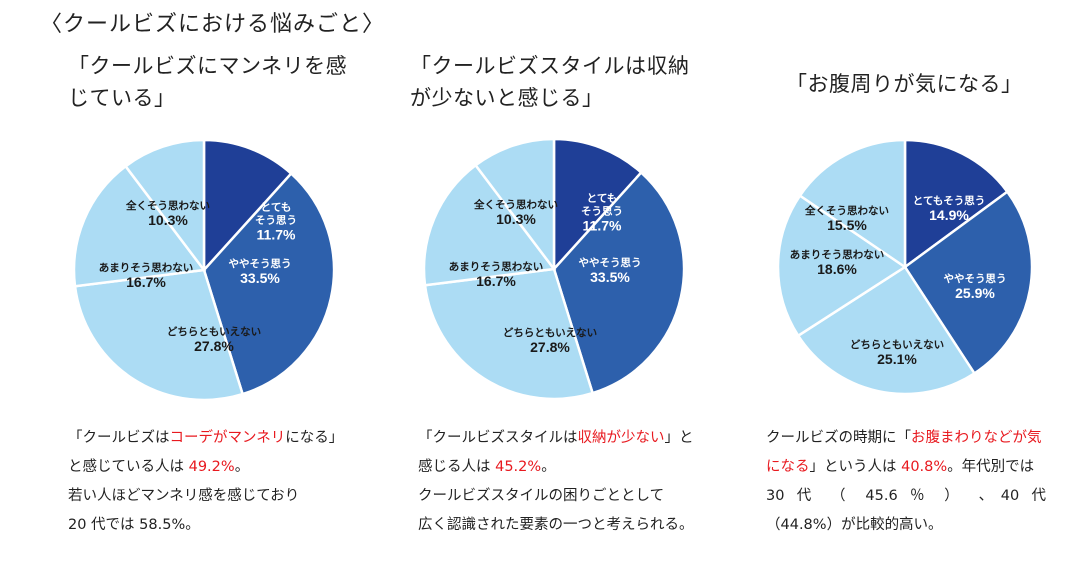  What do you see at coordinates (213, 24) in the screenshot?
I see `page-title: 〈クールビズにおける悩みごと〉` at bounding box center [213, 24].